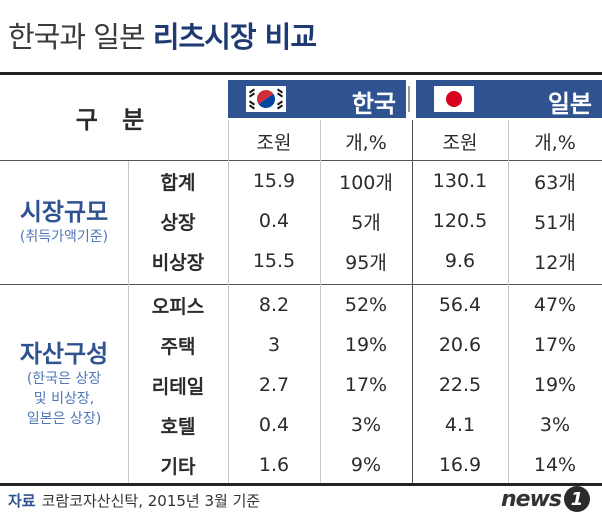 The width and height of the screenshot is (602, 518). Describe the element at coordinates (366, 345) in the screenshot. I see `kr-count-cell: 19%` at that location.